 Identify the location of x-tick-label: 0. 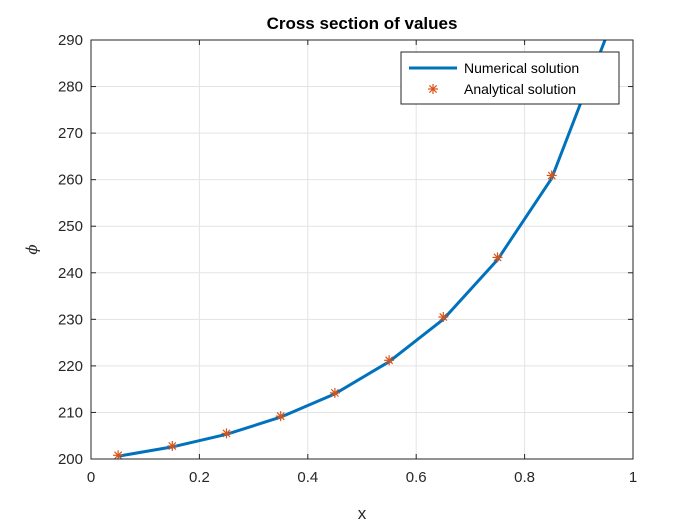
(91, 477).